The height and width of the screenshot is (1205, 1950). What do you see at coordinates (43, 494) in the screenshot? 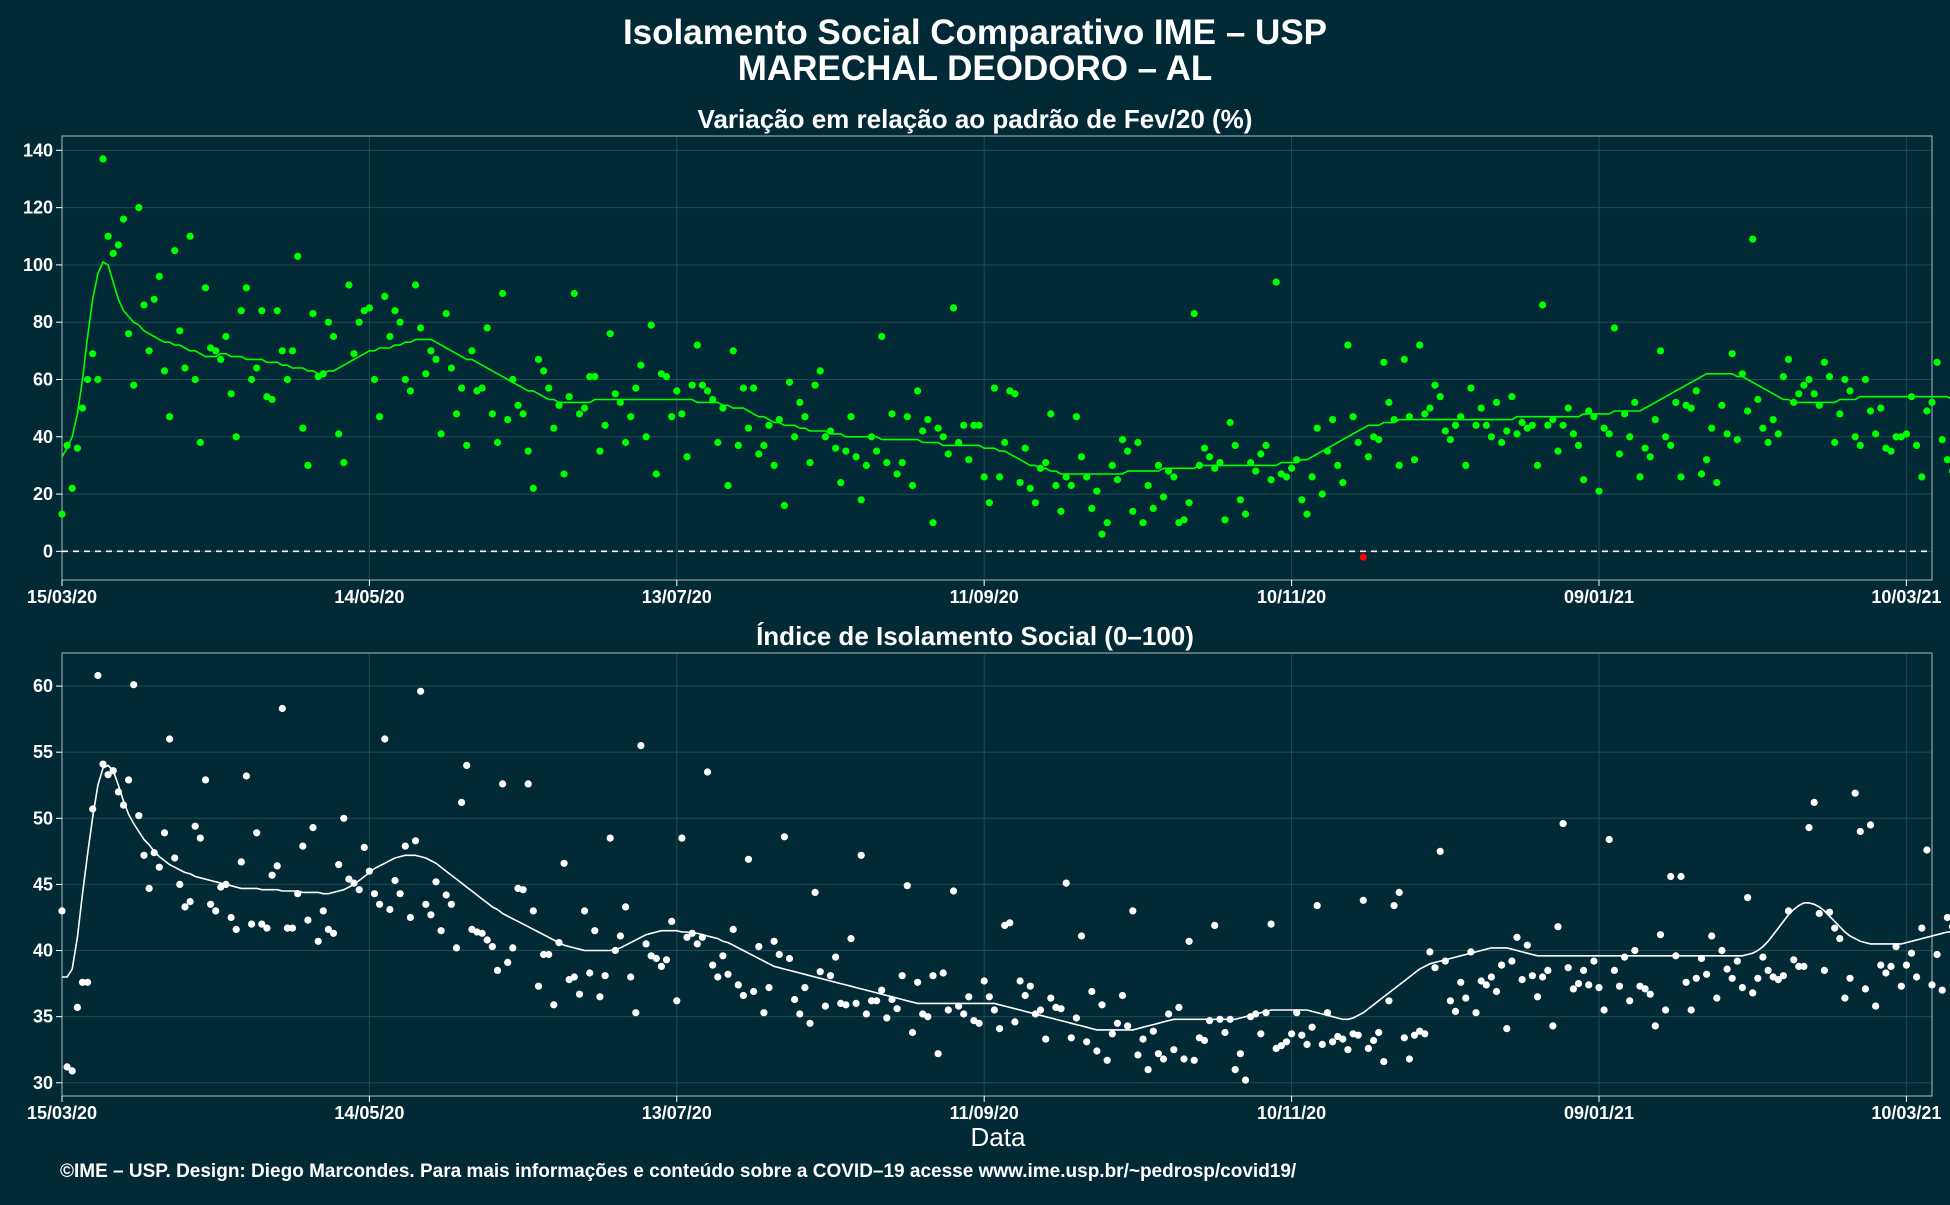
I see `y-tick-label: 20` at bounding box center [43, 494].